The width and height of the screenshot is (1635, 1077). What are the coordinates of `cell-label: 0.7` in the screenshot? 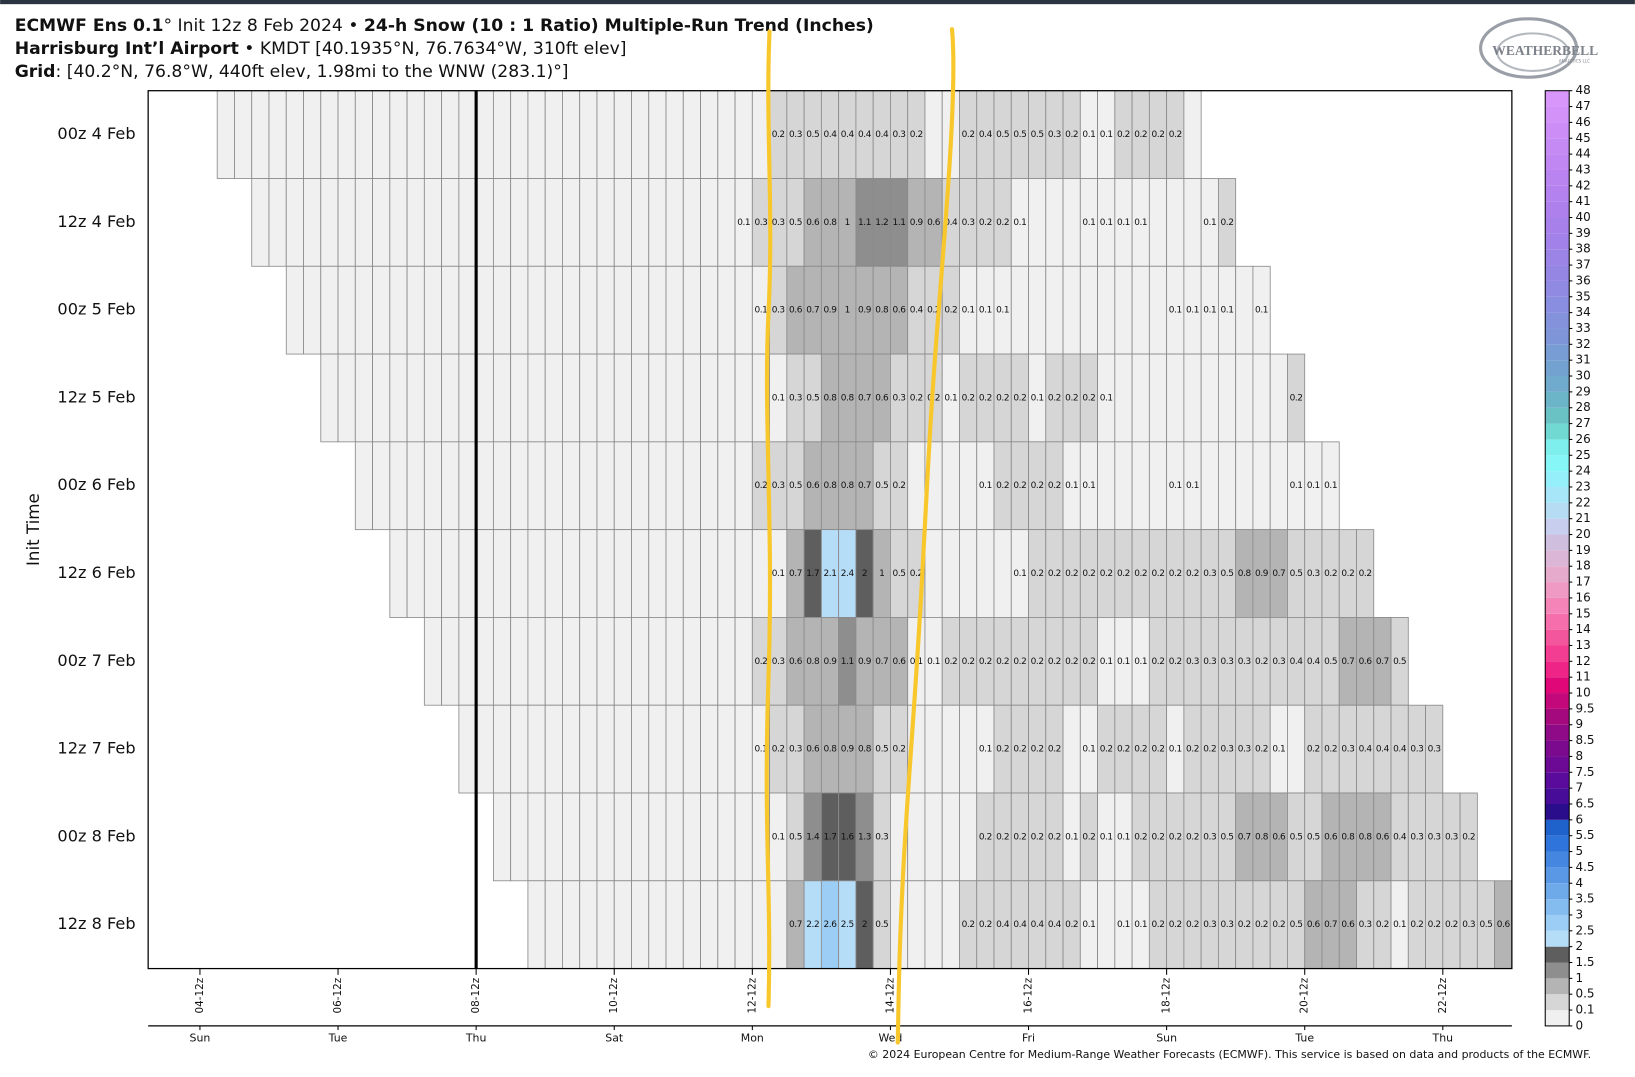 It's located at (864, 486).